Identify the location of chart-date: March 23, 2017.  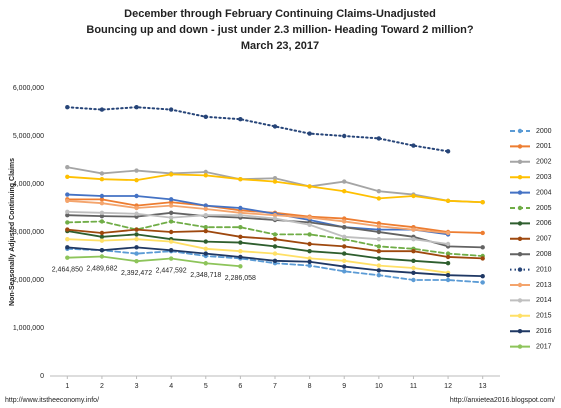
(280, 46).